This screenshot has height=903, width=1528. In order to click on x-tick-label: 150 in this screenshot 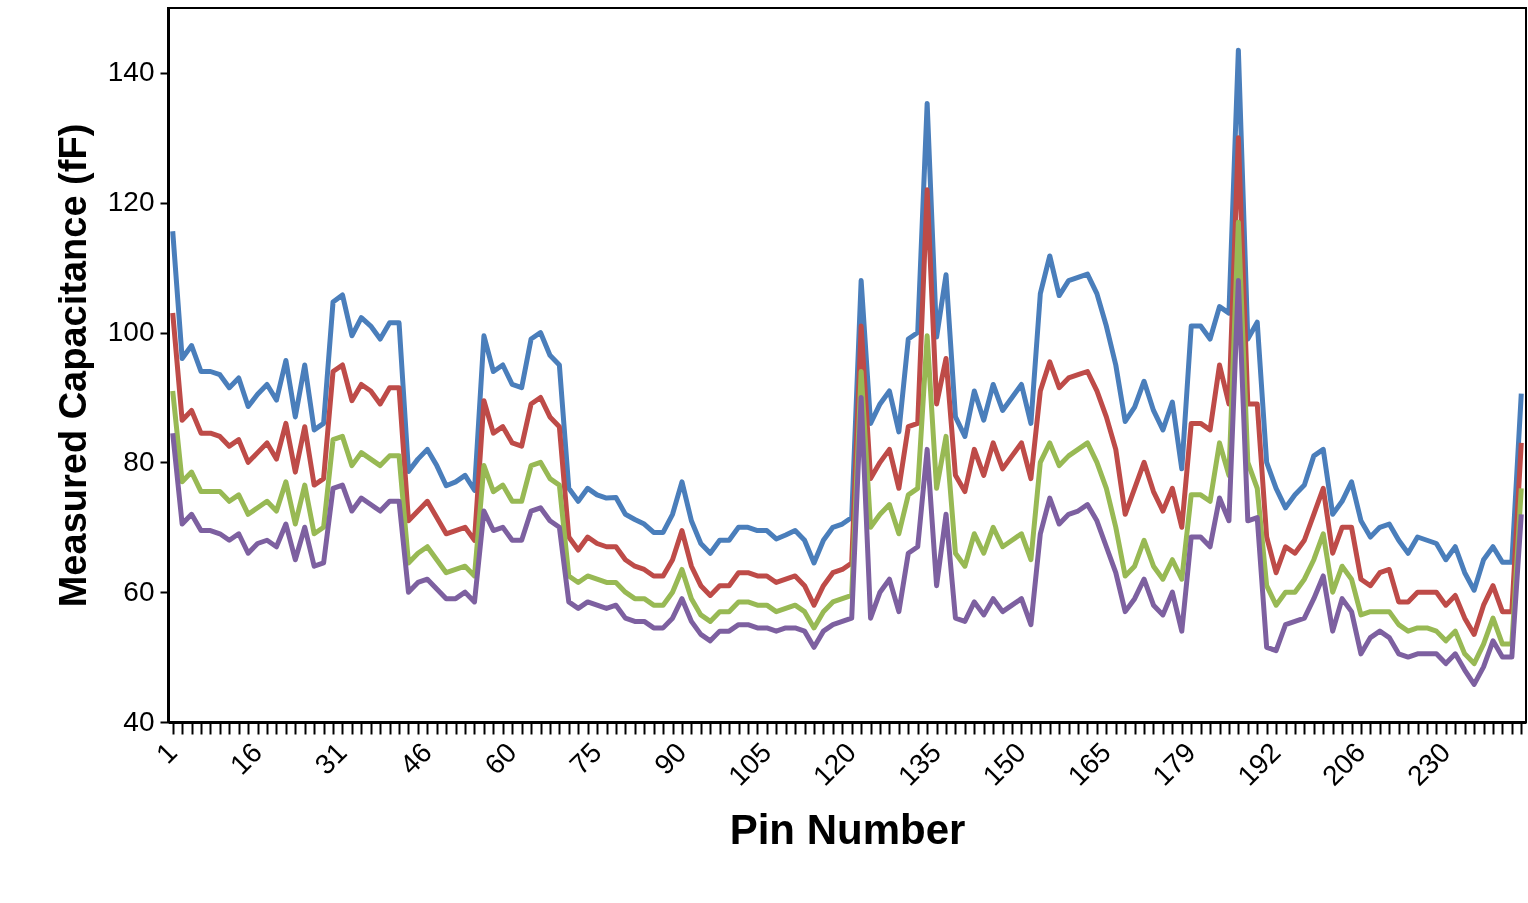, I will do `click(1004, 764)`.